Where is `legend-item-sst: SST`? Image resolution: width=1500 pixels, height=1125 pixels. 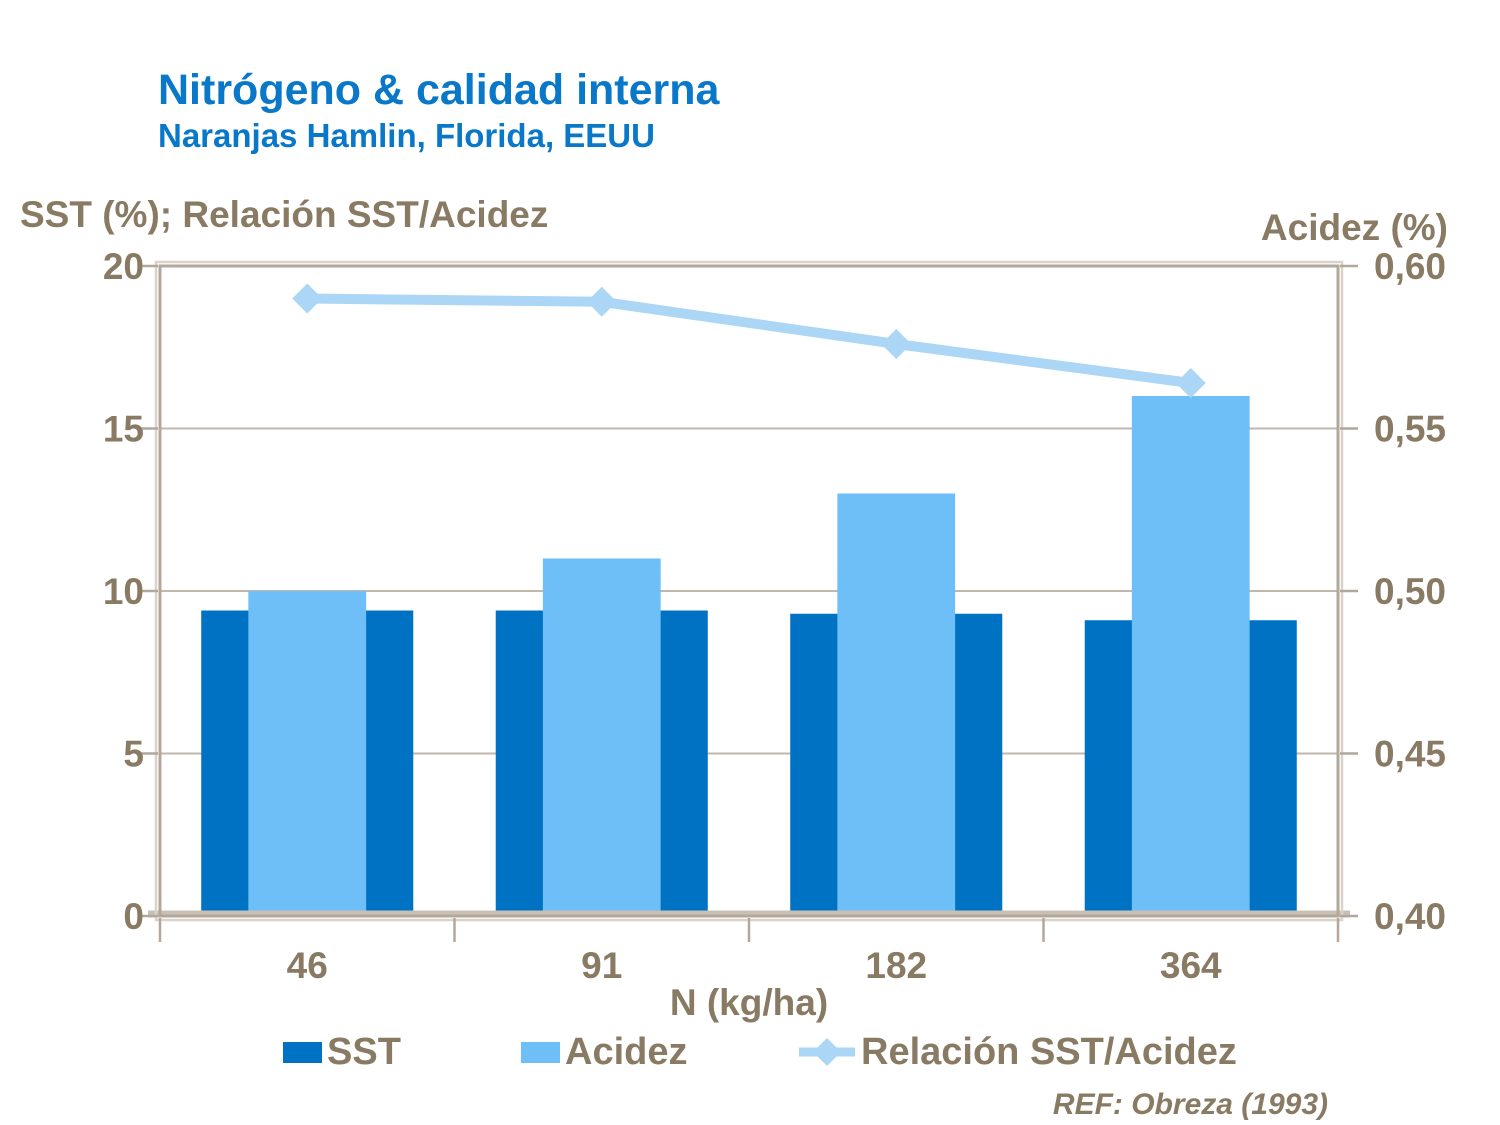 legend-item-sst: SST is located at coordinates (342, 1052).